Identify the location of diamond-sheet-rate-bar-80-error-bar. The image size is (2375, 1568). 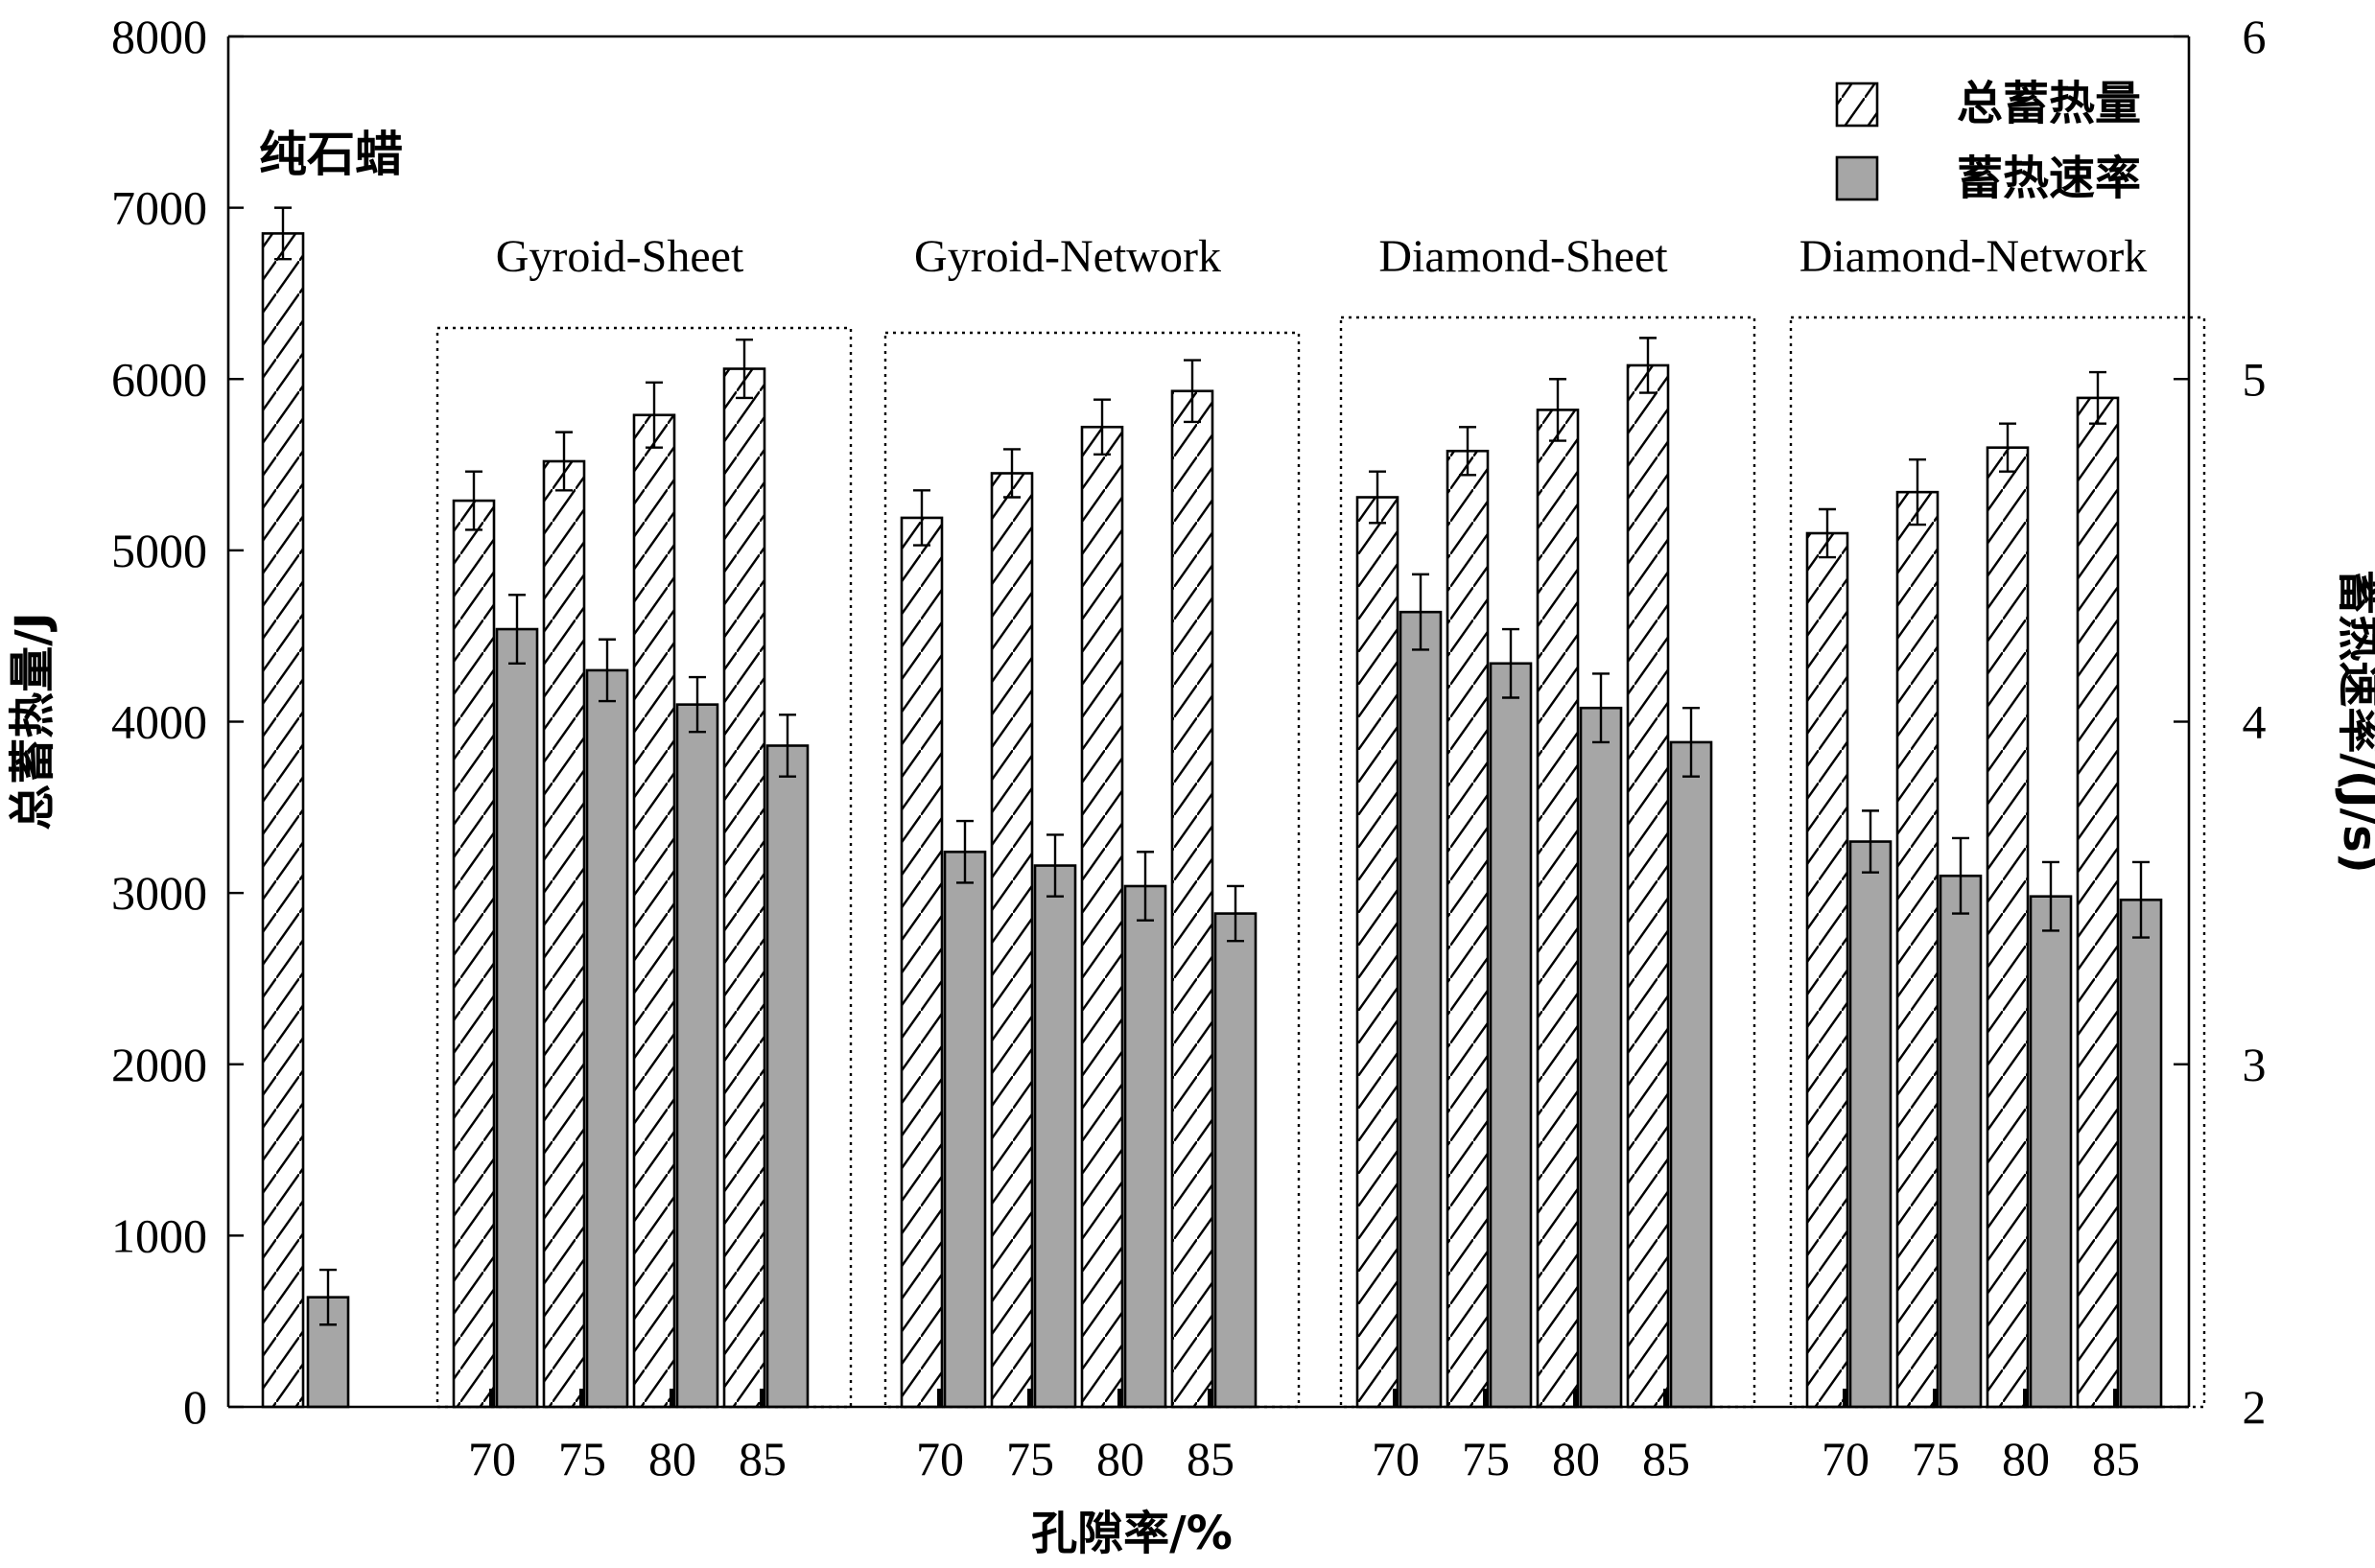
(1601, 708).